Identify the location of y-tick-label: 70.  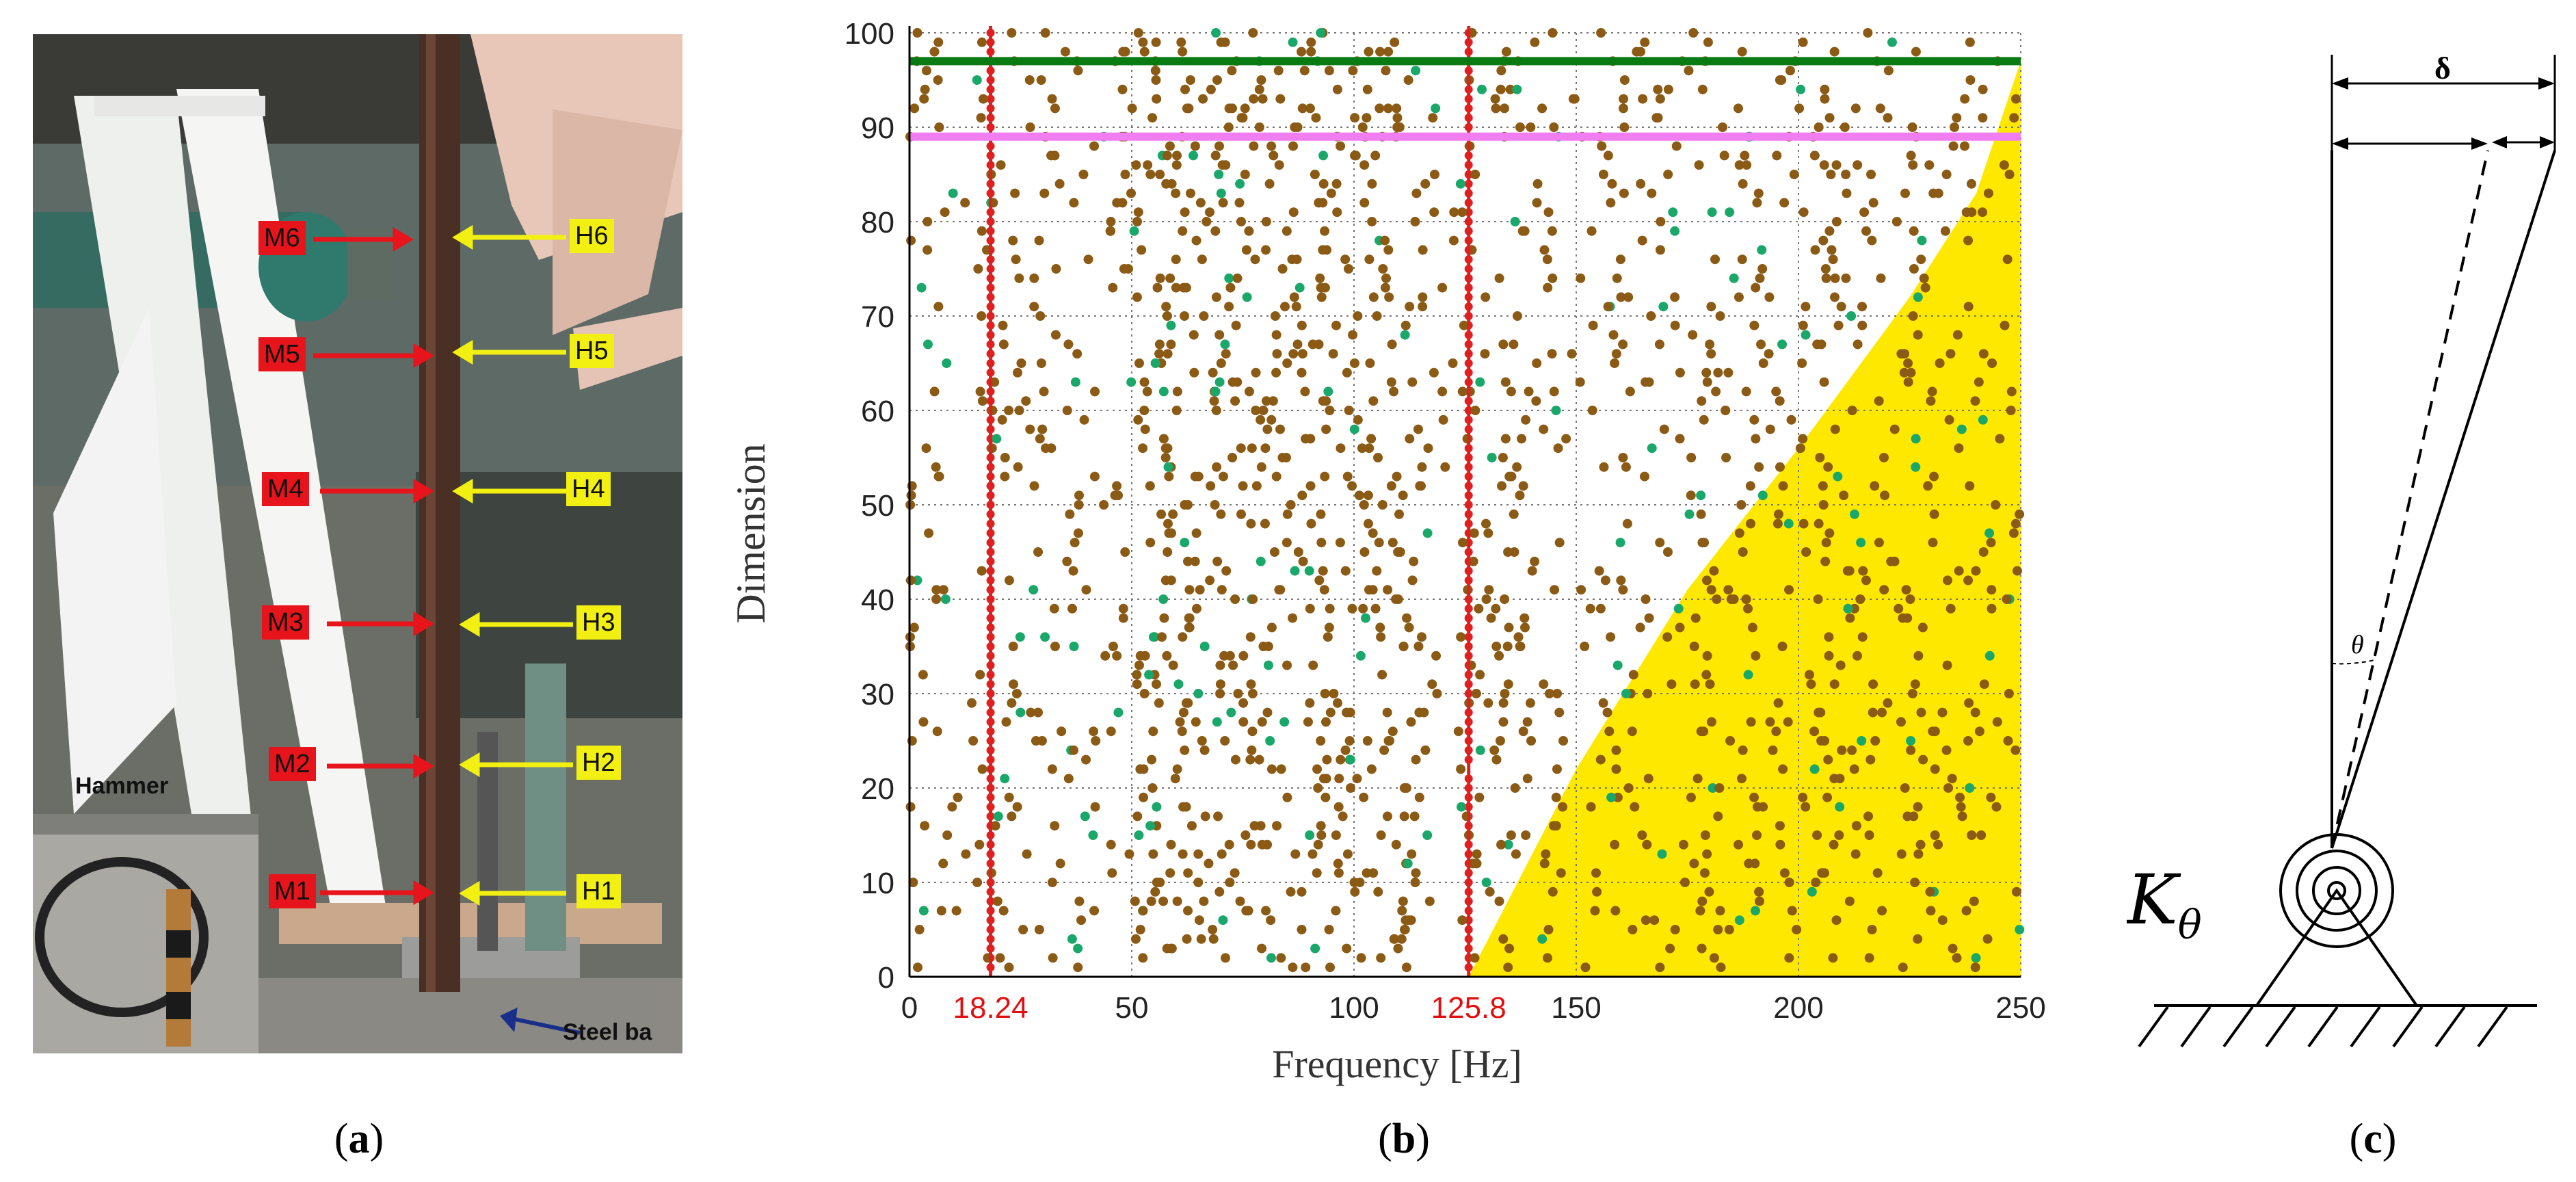
(877, 317).